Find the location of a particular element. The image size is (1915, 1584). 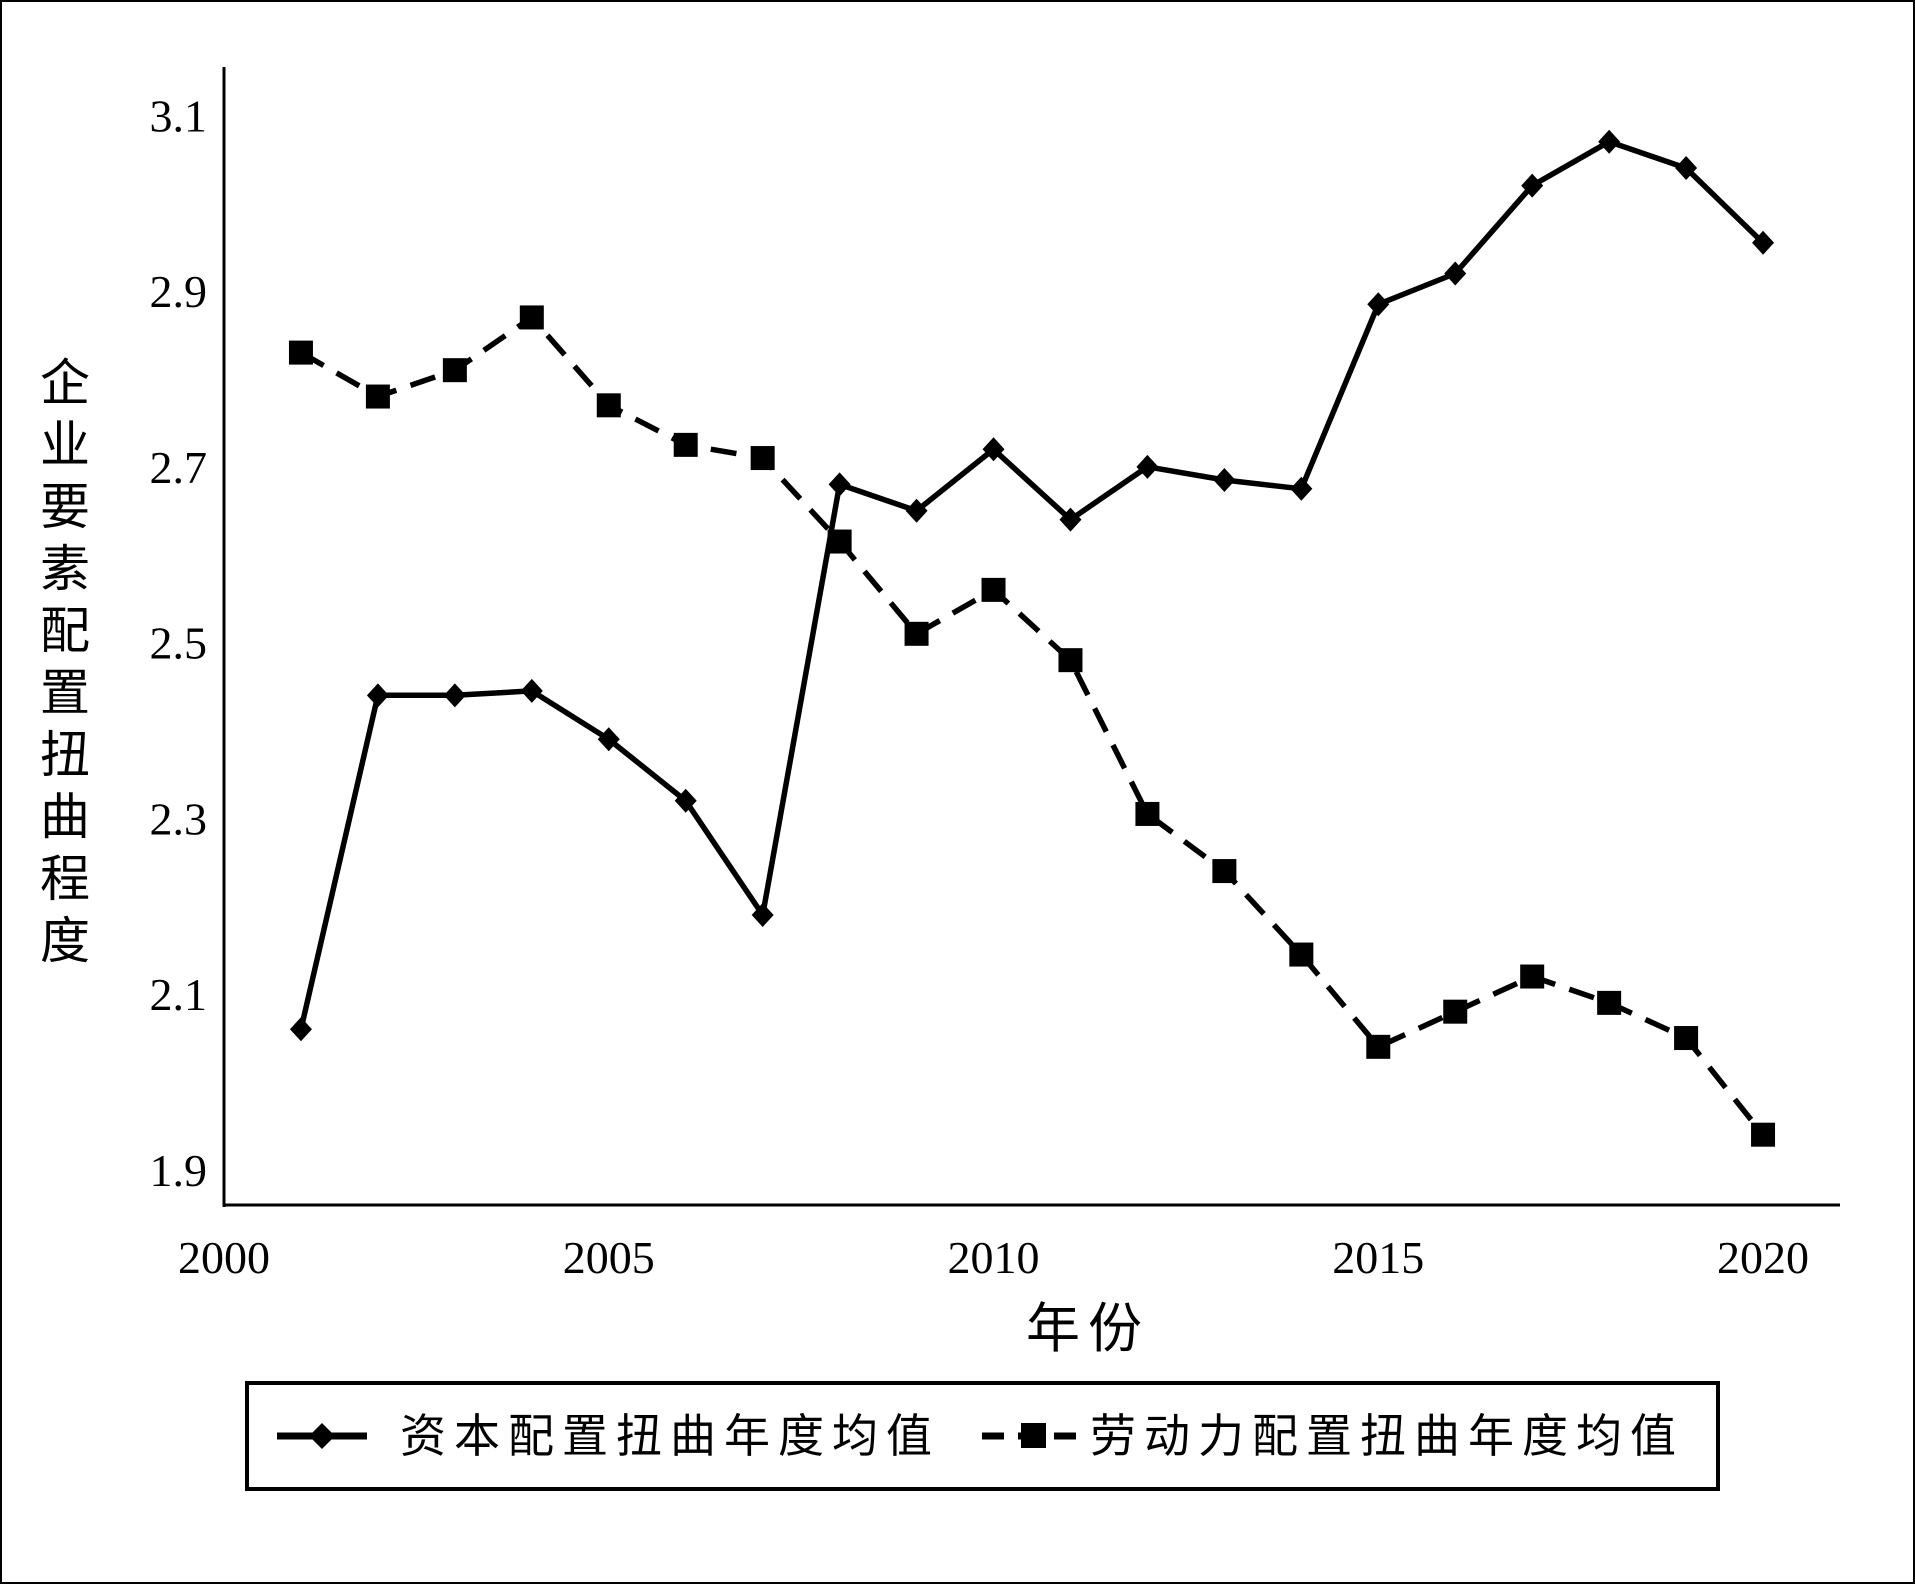

legend-entry-capital: 资本配置扭曲年度均值 is located at coordinates (608, 1436).